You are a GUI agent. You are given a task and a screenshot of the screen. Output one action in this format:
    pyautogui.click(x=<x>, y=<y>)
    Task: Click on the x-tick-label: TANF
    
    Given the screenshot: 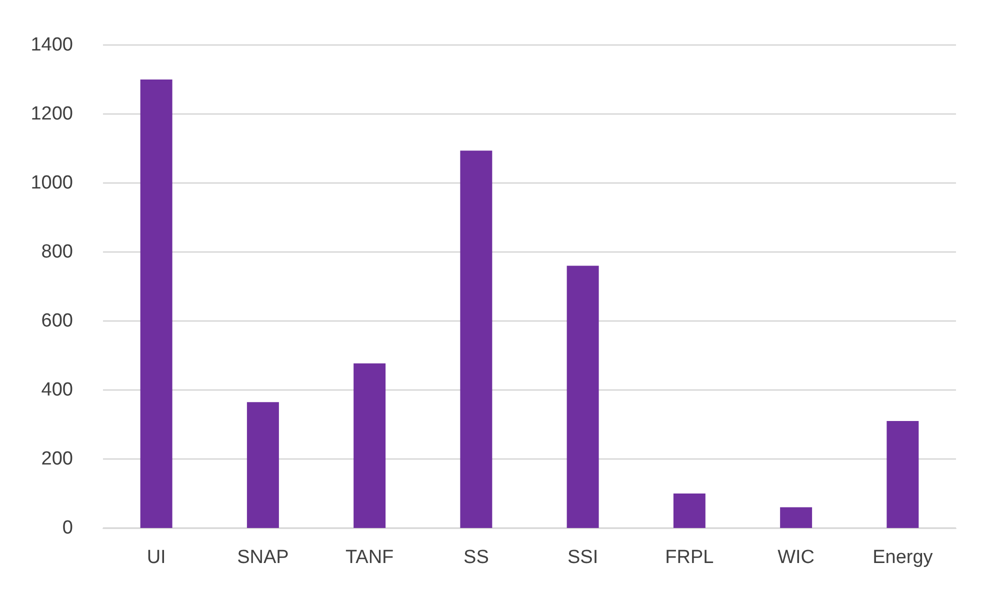 What is the action you would take?
    pyautogui.click(x=369, y=557)
    